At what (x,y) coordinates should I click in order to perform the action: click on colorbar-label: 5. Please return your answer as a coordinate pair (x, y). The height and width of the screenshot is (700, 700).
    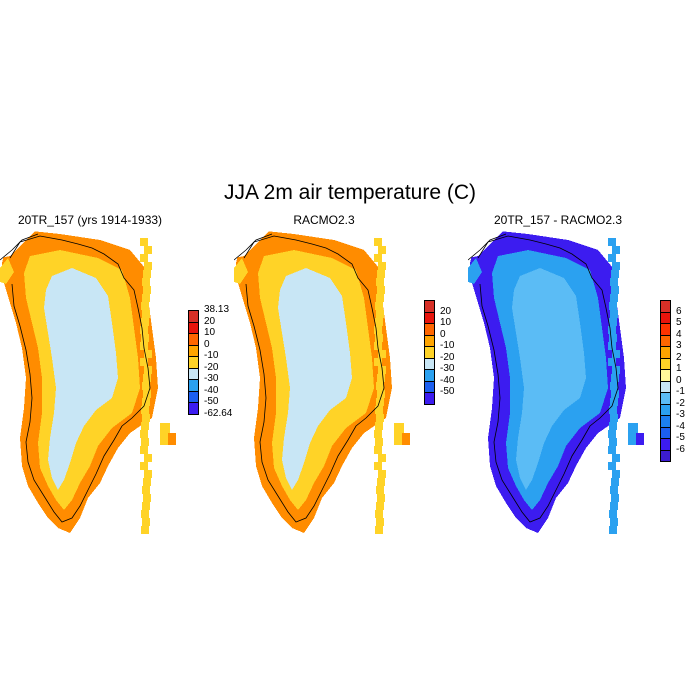
    Looking at the image, I should click on (679, 322).